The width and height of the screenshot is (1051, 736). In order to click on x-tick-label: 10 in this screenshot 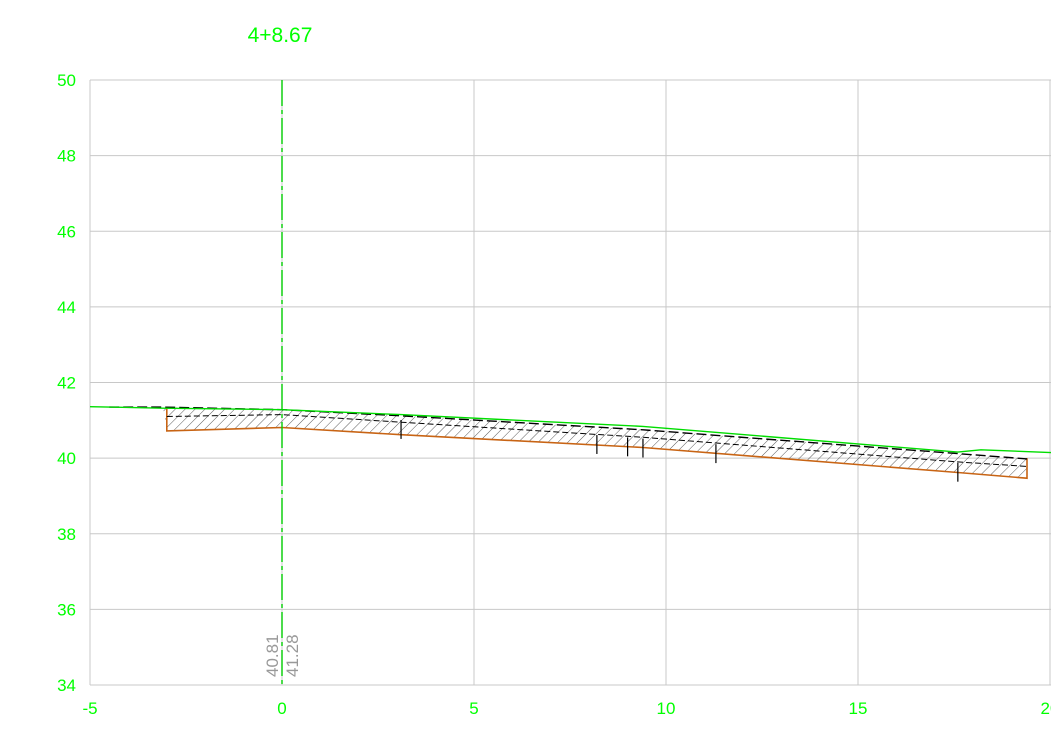, I will do `click(666, 708)`.